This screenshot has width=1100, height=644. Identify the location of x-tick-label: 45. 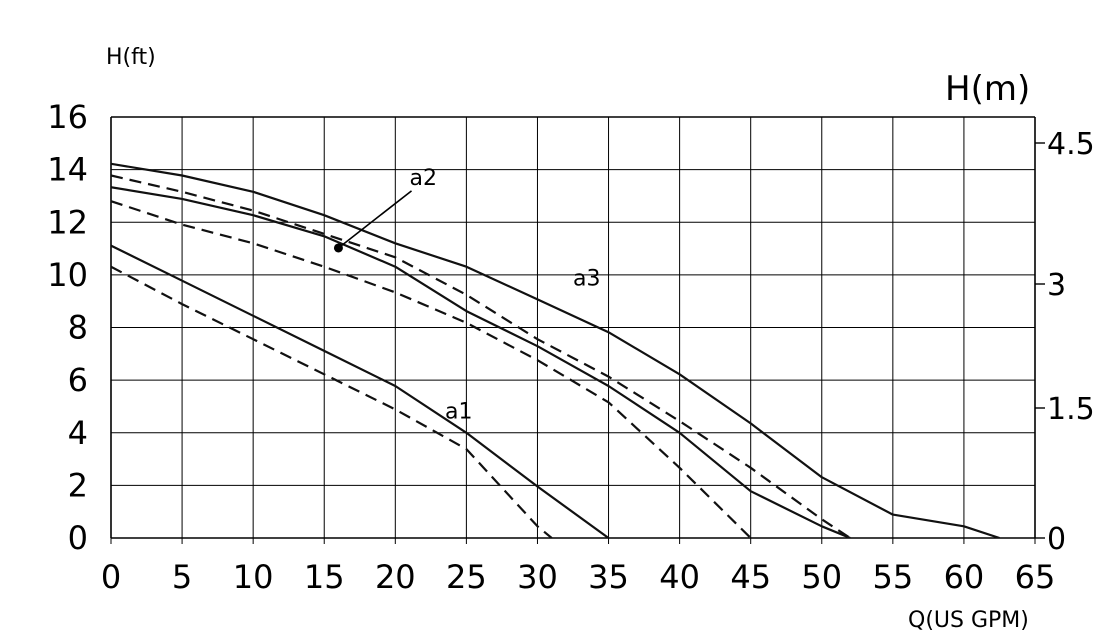
(750, 577).